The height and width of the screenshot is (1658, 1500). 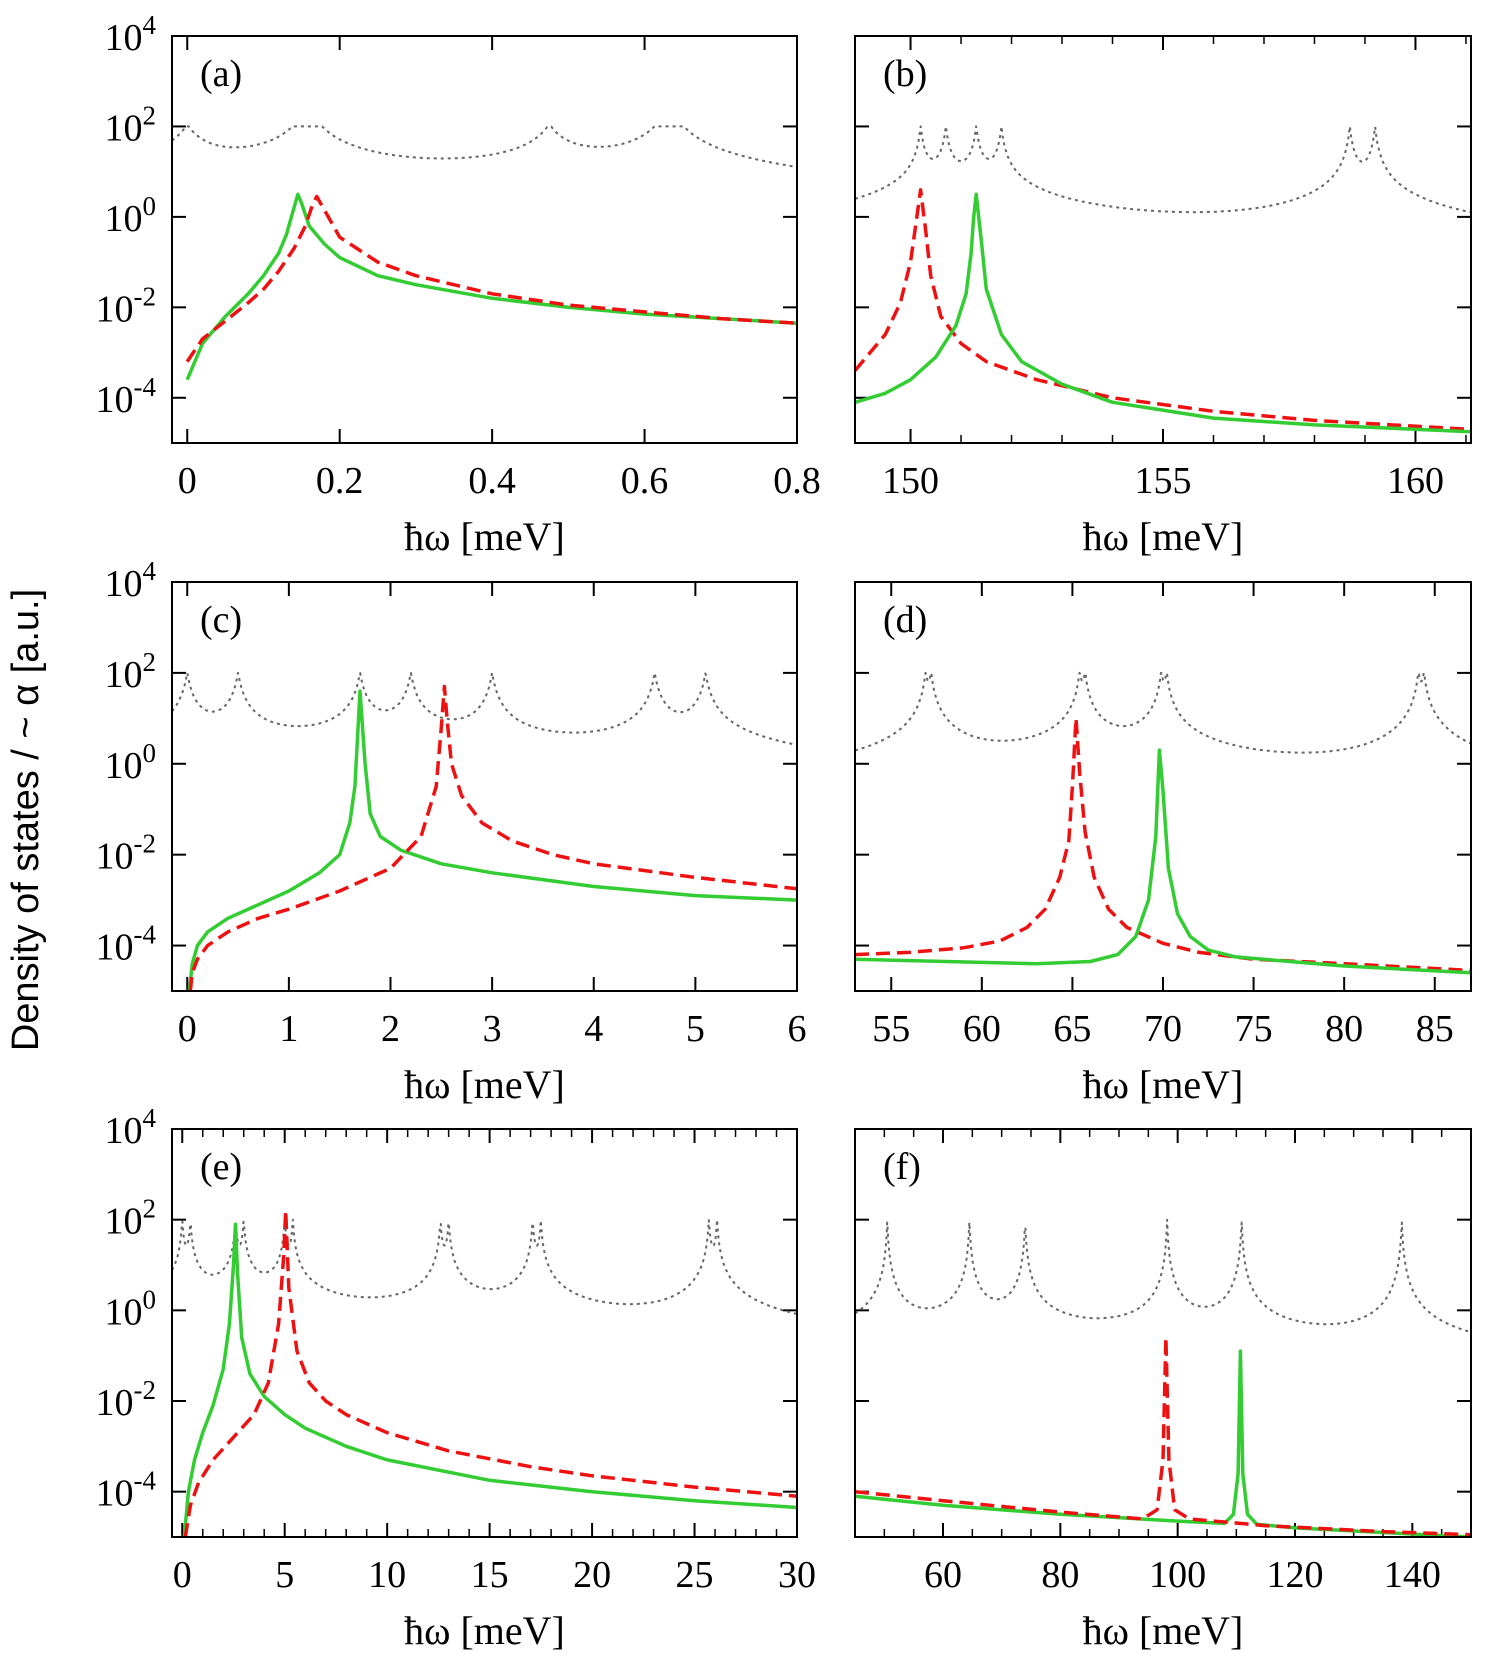 I want to click on x-tick-label: 80, so click(x=1060, y=1575).